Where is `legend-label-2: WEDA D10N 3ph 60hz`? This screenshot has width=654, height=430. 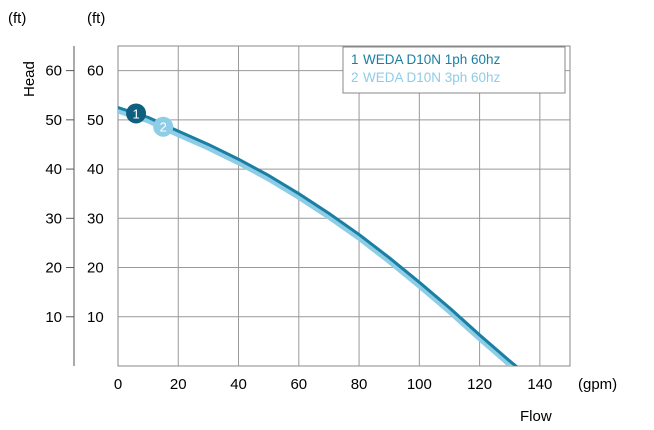 legend-label-2: WEDA D10N 3ph 60hz is located at coordinates (432, 77).